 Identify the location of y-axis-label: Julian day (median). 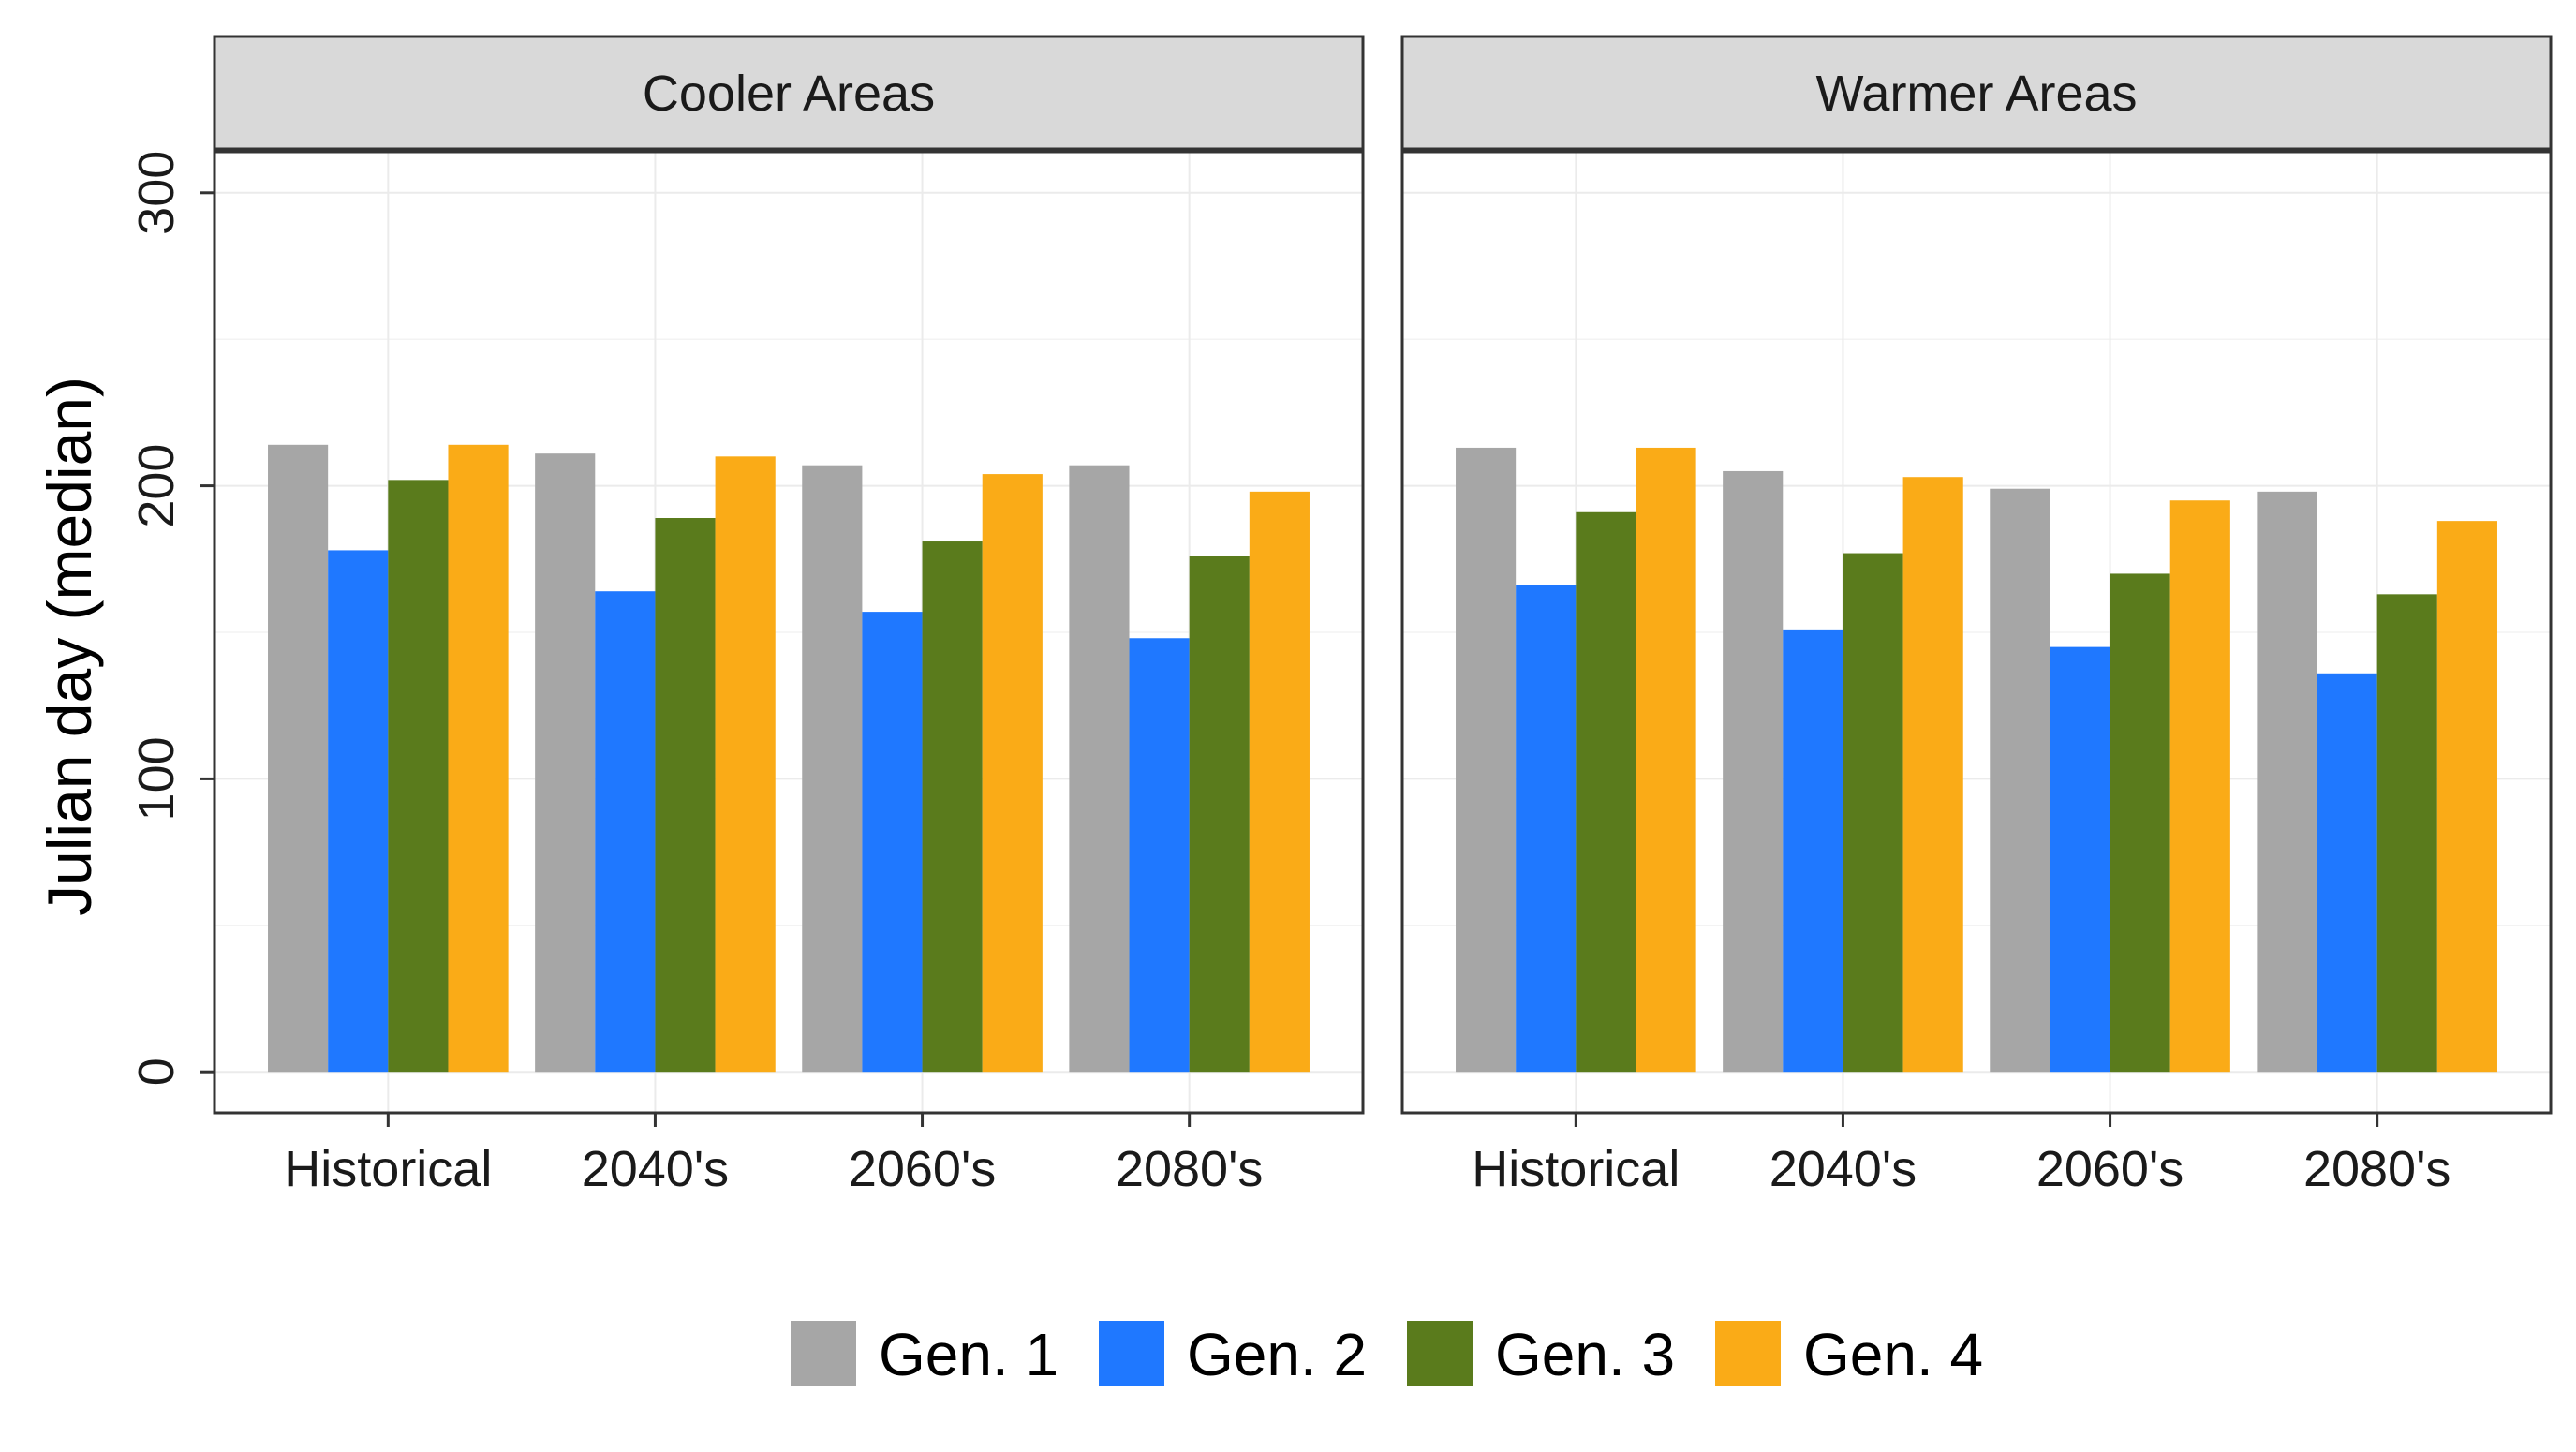
(69, 646).